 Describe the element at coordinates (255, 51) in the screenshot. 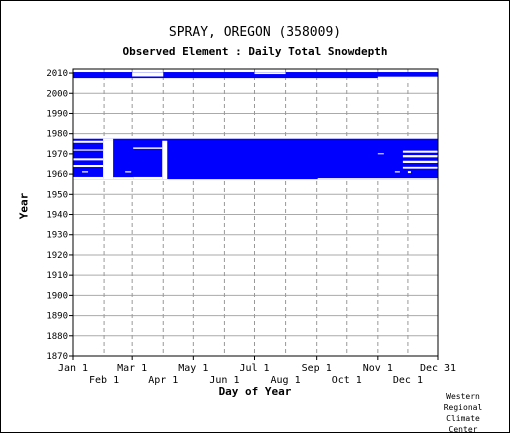

I see `chart-subtitle: Observed Element : Daily Total Snowdepth` at that location.